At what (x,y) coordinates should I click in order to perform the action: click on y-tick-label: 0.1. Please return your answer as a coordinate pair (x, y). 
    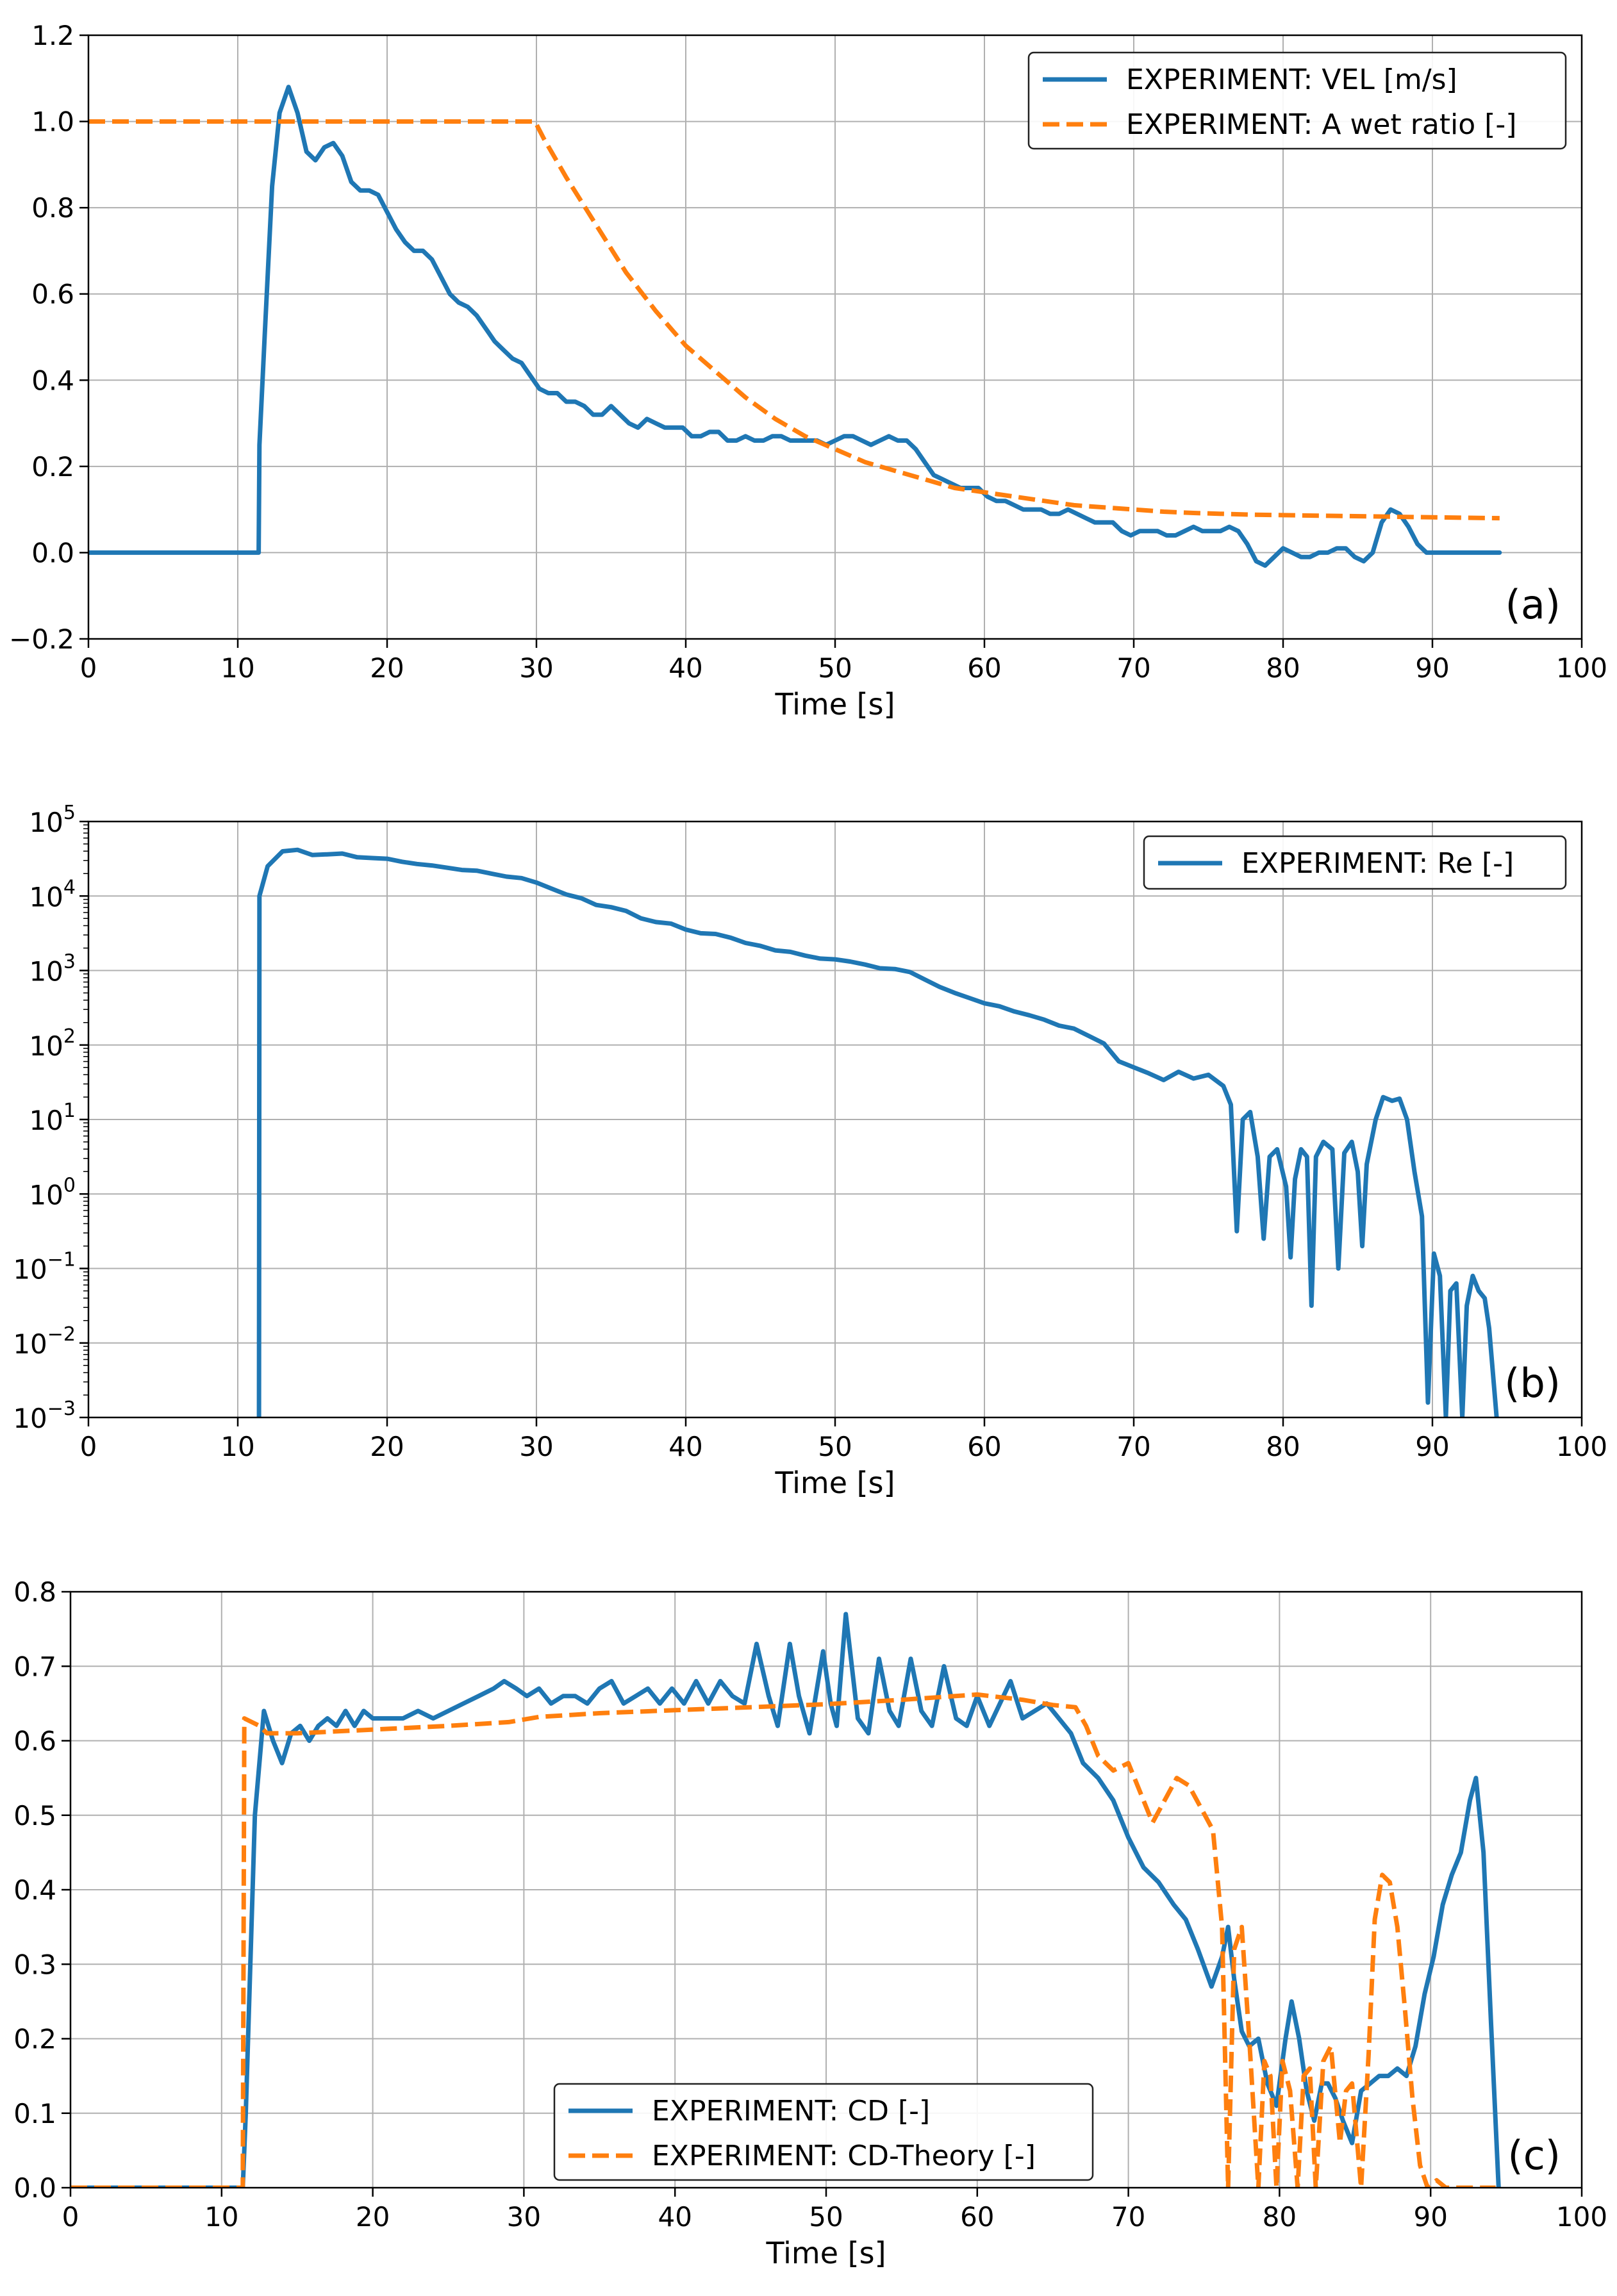
    Looking at the image, I should click on (35, 2113).